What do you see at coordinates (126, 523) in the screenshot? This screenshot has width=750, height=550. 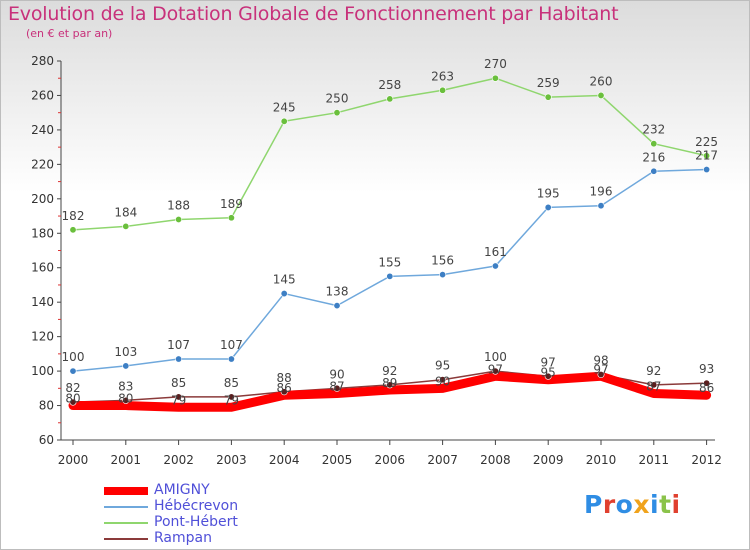 I see `legend-swatch-pont-hebert` at bounding box center [126, 523].